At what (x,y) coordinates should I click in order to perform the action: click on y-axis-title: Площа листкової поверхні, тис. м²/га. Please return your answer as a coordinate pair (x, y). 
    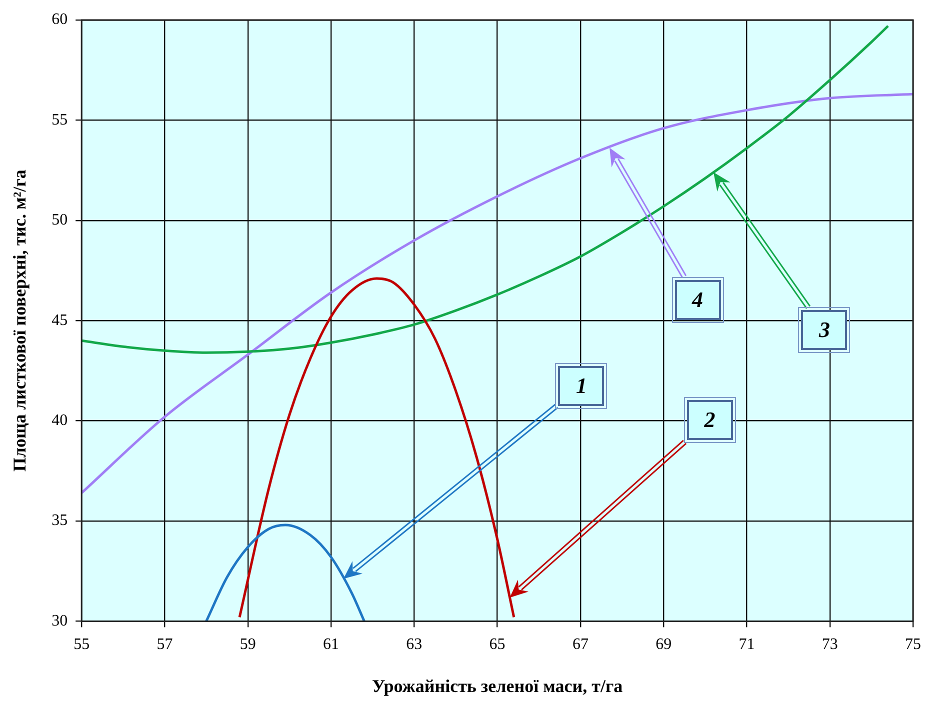
    Looking at the image, I should click on (19, 321).